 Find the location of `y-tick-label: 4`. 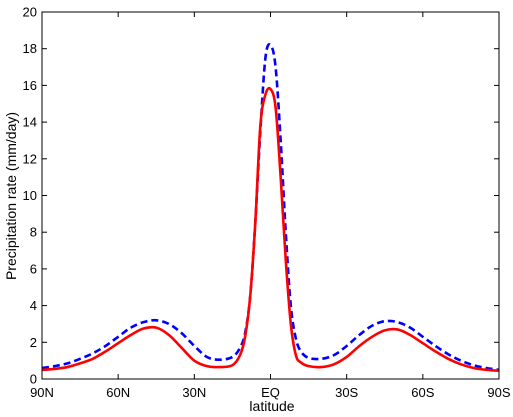

y-tick-label: 4 is located at coordinates (33, 305).